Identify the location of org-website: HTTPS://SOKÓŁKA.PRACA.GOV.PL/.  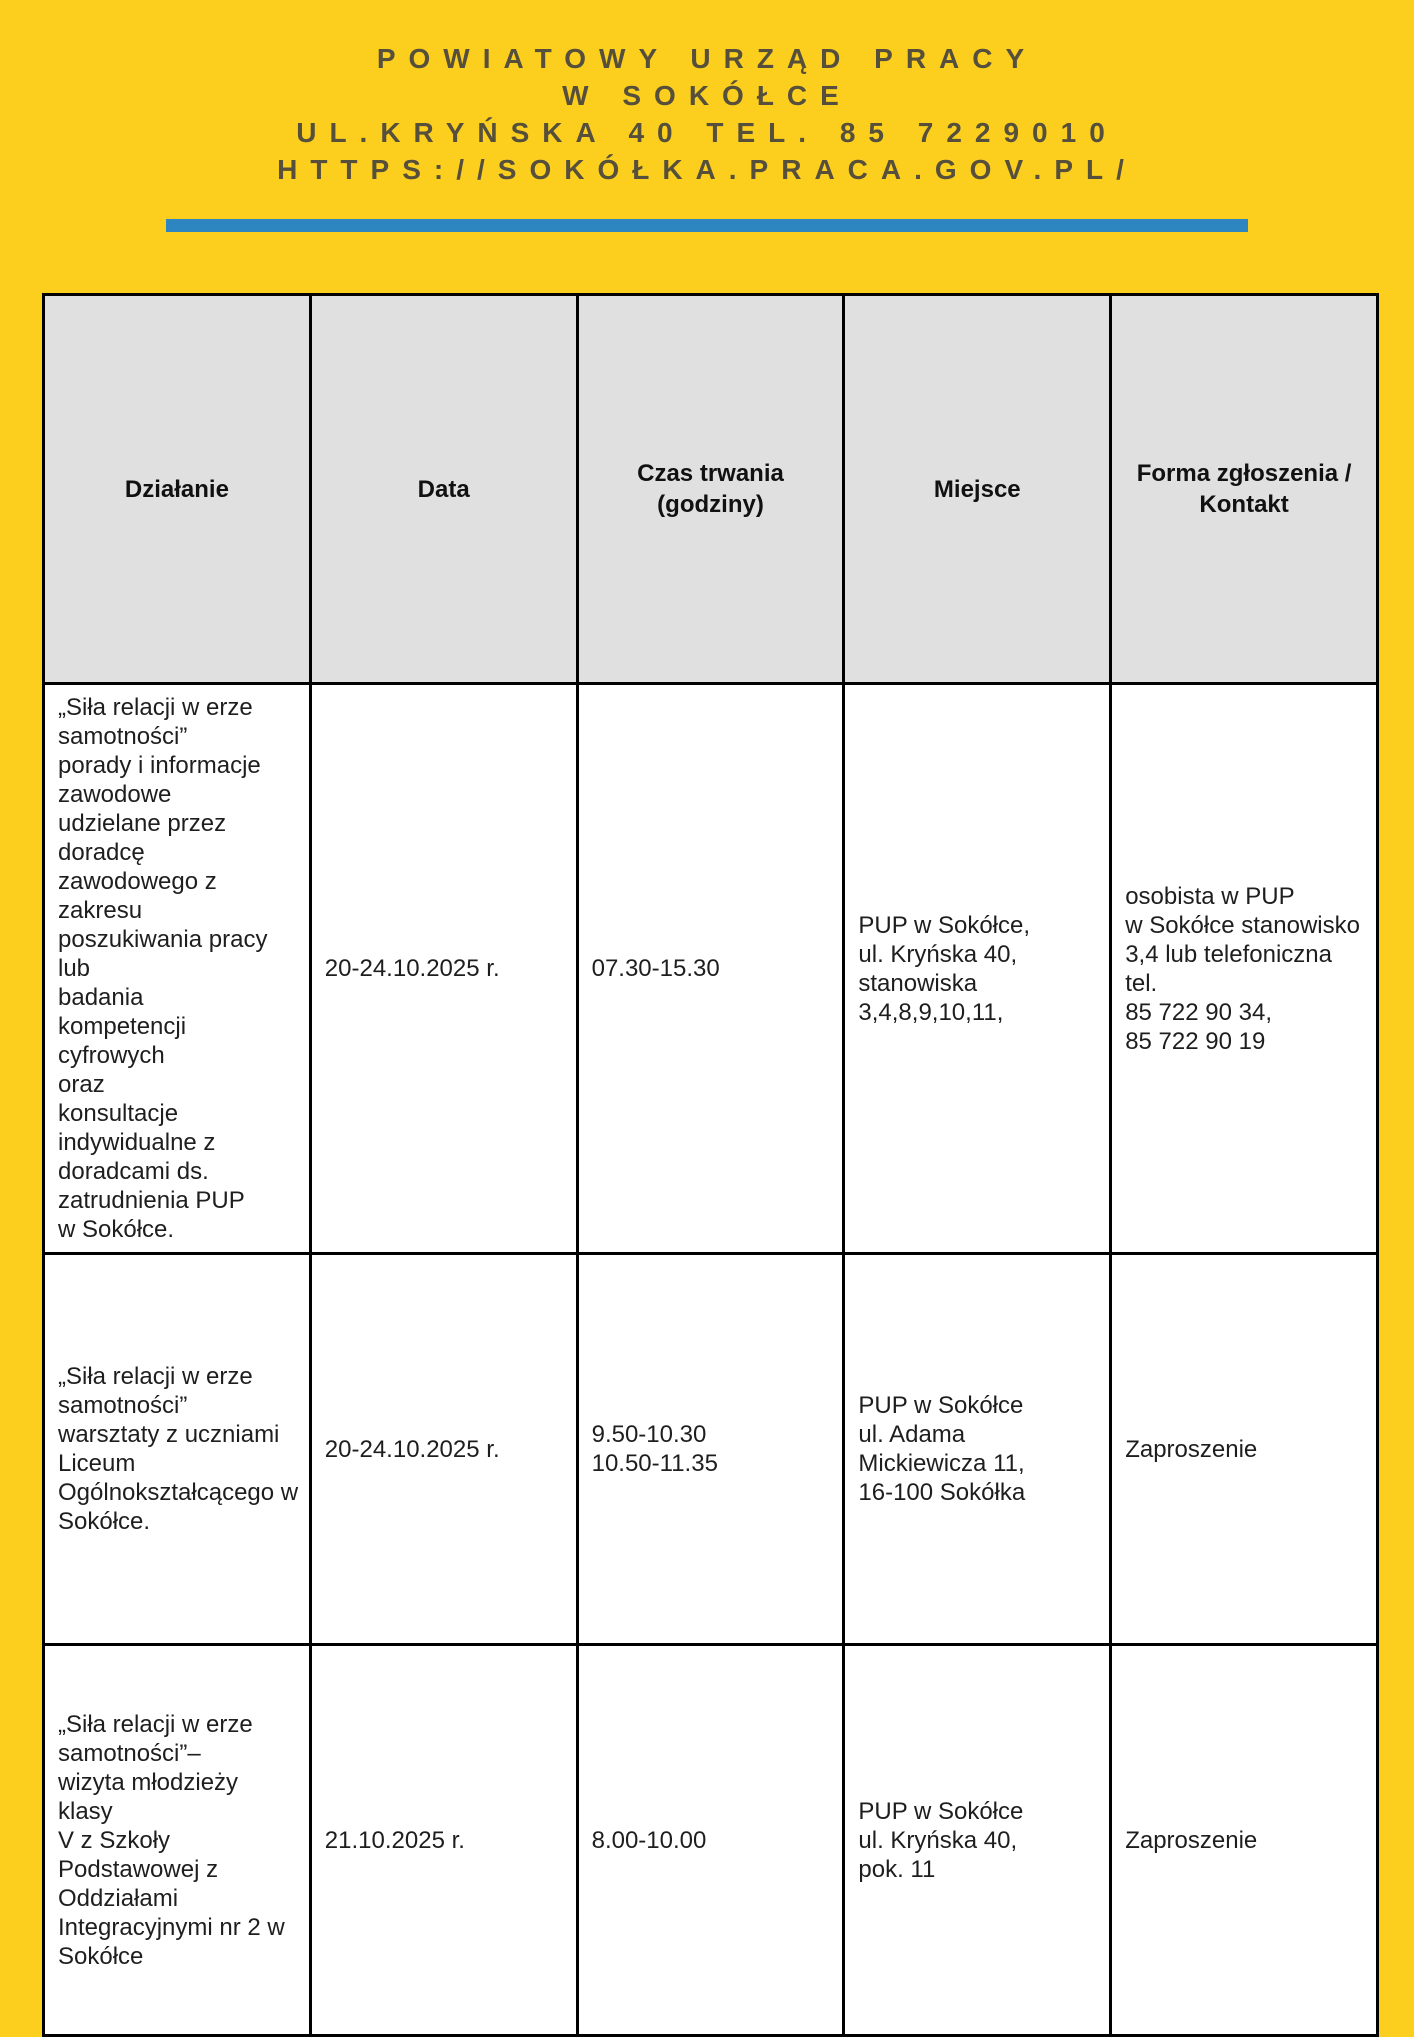
(707, 169).